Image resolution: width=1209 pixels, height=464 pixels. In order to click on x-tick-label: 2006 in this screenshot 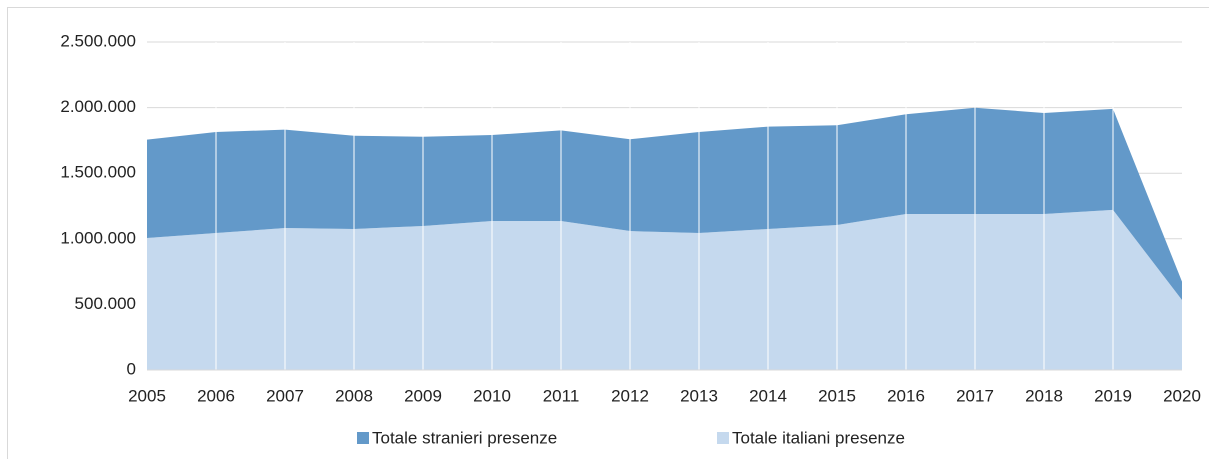, I will do `click(216, 395)`.